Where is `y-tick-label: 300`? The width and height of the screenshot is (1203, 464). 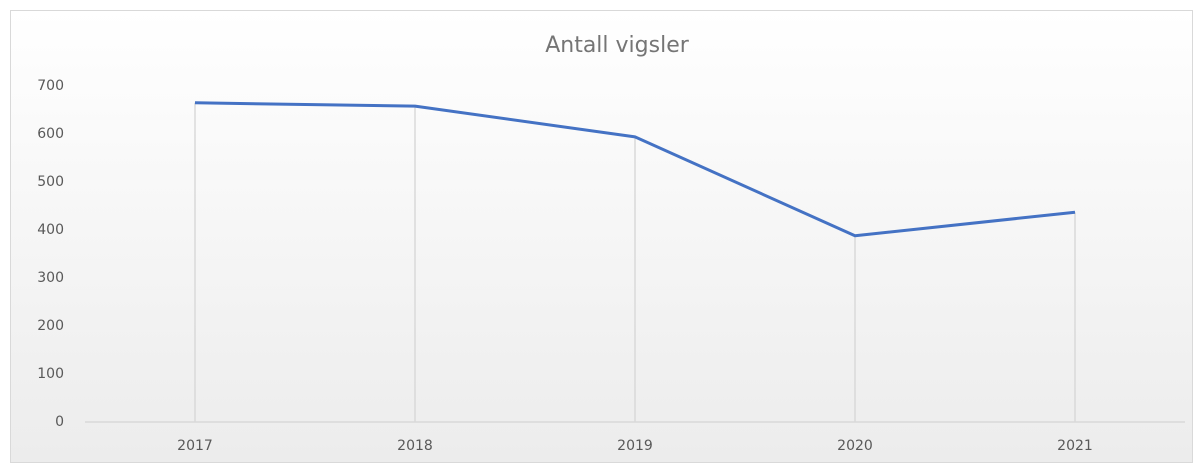 y-tick-label: 300 is located at coordinates (50, 278).